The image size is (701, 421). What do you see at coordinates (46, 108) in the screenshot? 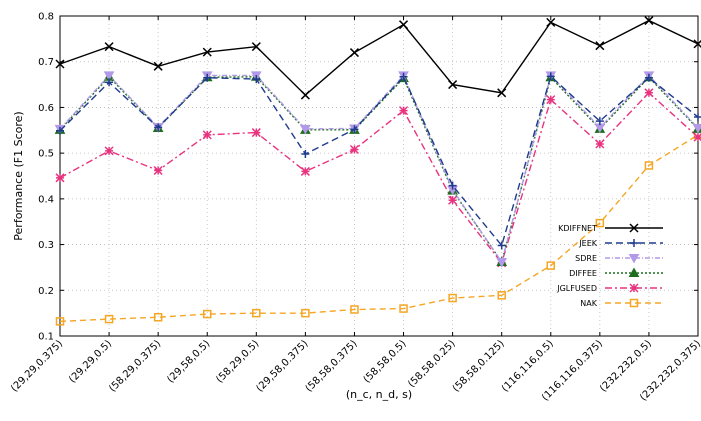
I see `y-tick-label: 0.6` at bounding box center [46, 108].